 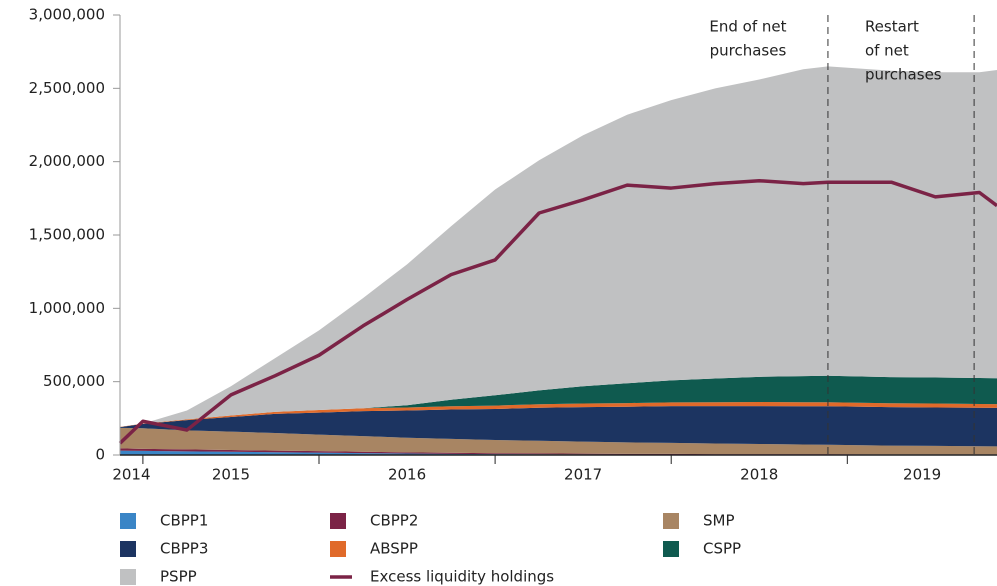 What do you see at coordinates (67, 308) in the screenshot?
I see `y-tick-label: 1,000,000` at bounding box center [67, 308].